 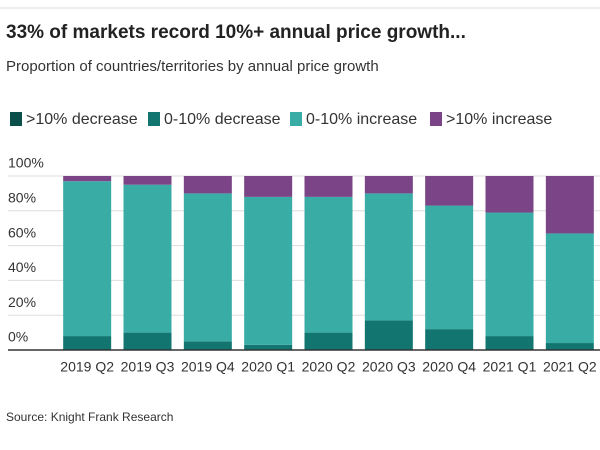 What do you see at coordinates (208, 367) in the screenshot?
I see `x-tick-label: 2019 Q4` at bounding box center [208, 367].